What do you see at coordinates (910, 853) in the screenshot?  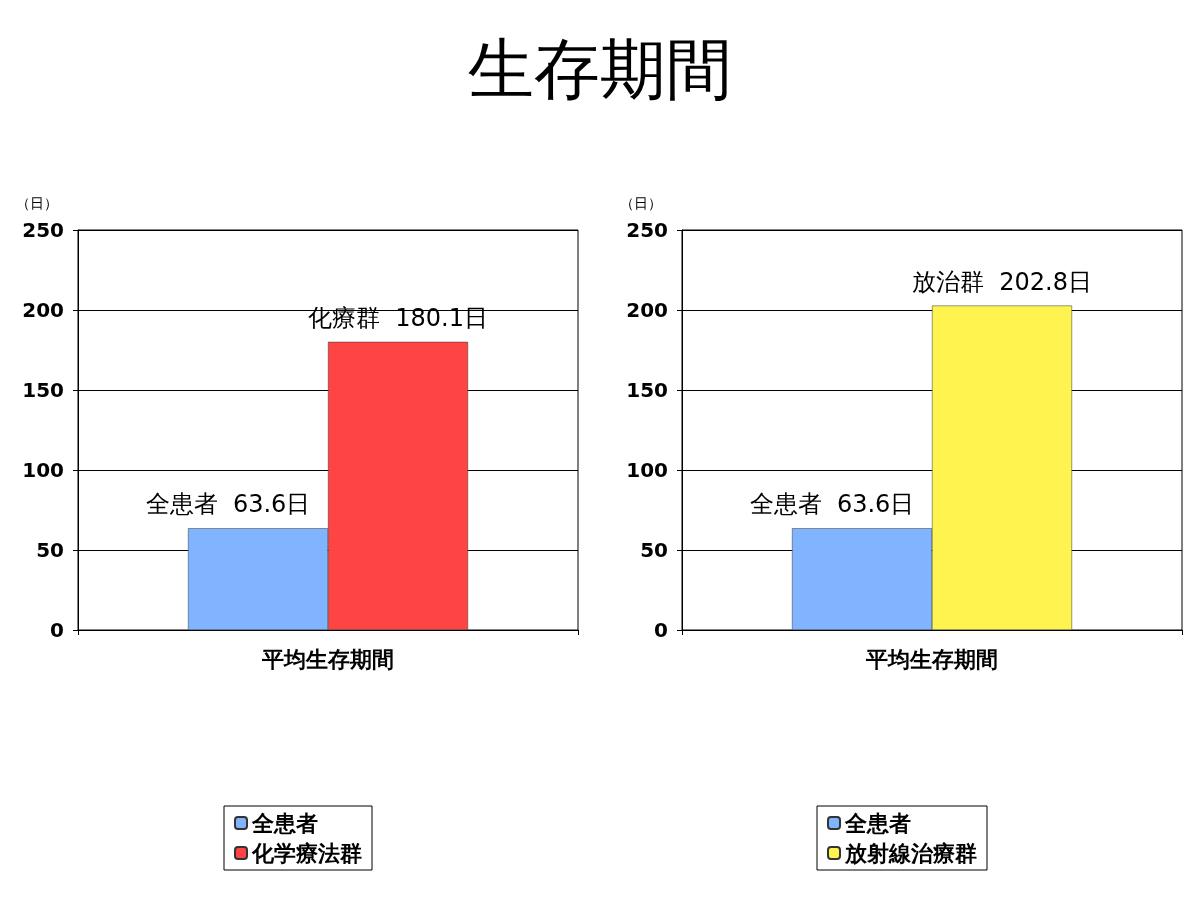 I see `legend-label: 放射線治療群` at bounding box center [910, 853].